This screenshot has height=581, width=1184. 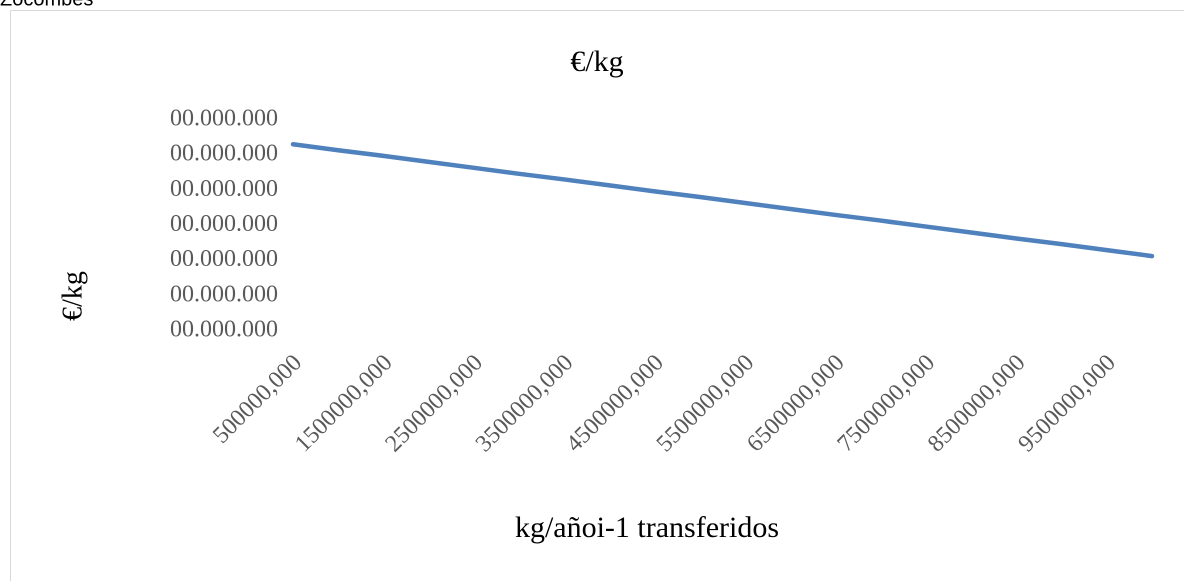 What do you see at coordinates (722, 200) in the screenshot?
I see `line-series` at bounding box center [722, 200].